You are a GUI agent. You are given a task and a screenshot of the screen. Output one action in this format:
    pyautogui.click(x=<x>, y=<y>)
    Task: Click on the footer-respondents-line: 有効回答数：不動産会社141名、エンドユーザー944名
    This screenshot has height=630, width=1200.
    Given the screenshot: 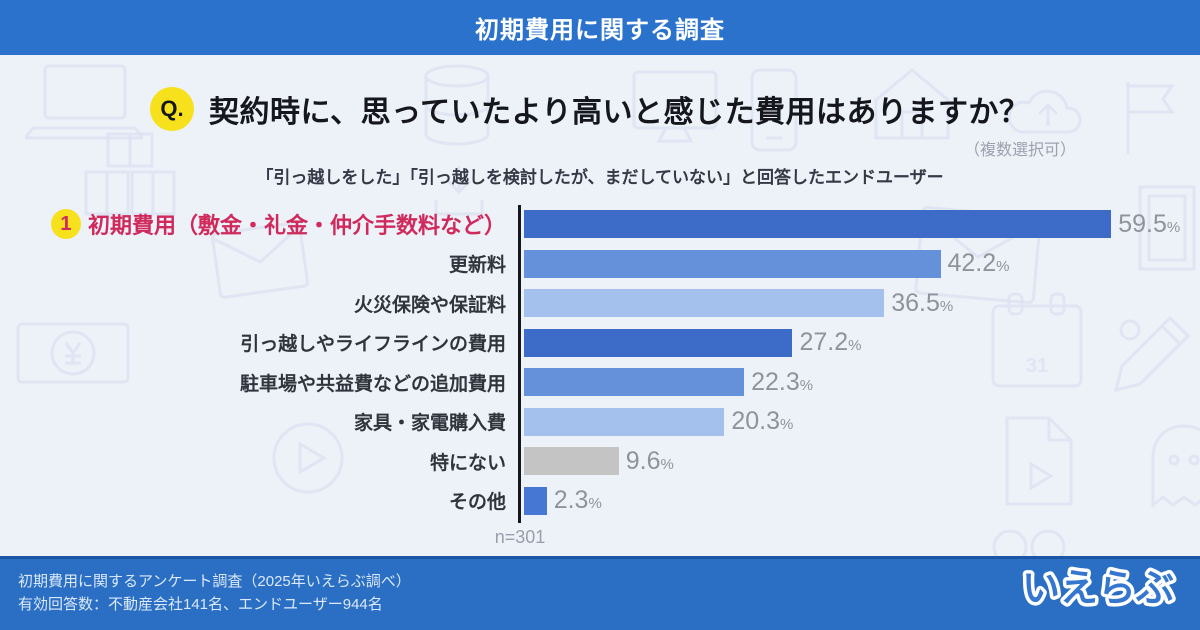 What is the action you would take?
    pyautogui.click(x=200, y=605)
    